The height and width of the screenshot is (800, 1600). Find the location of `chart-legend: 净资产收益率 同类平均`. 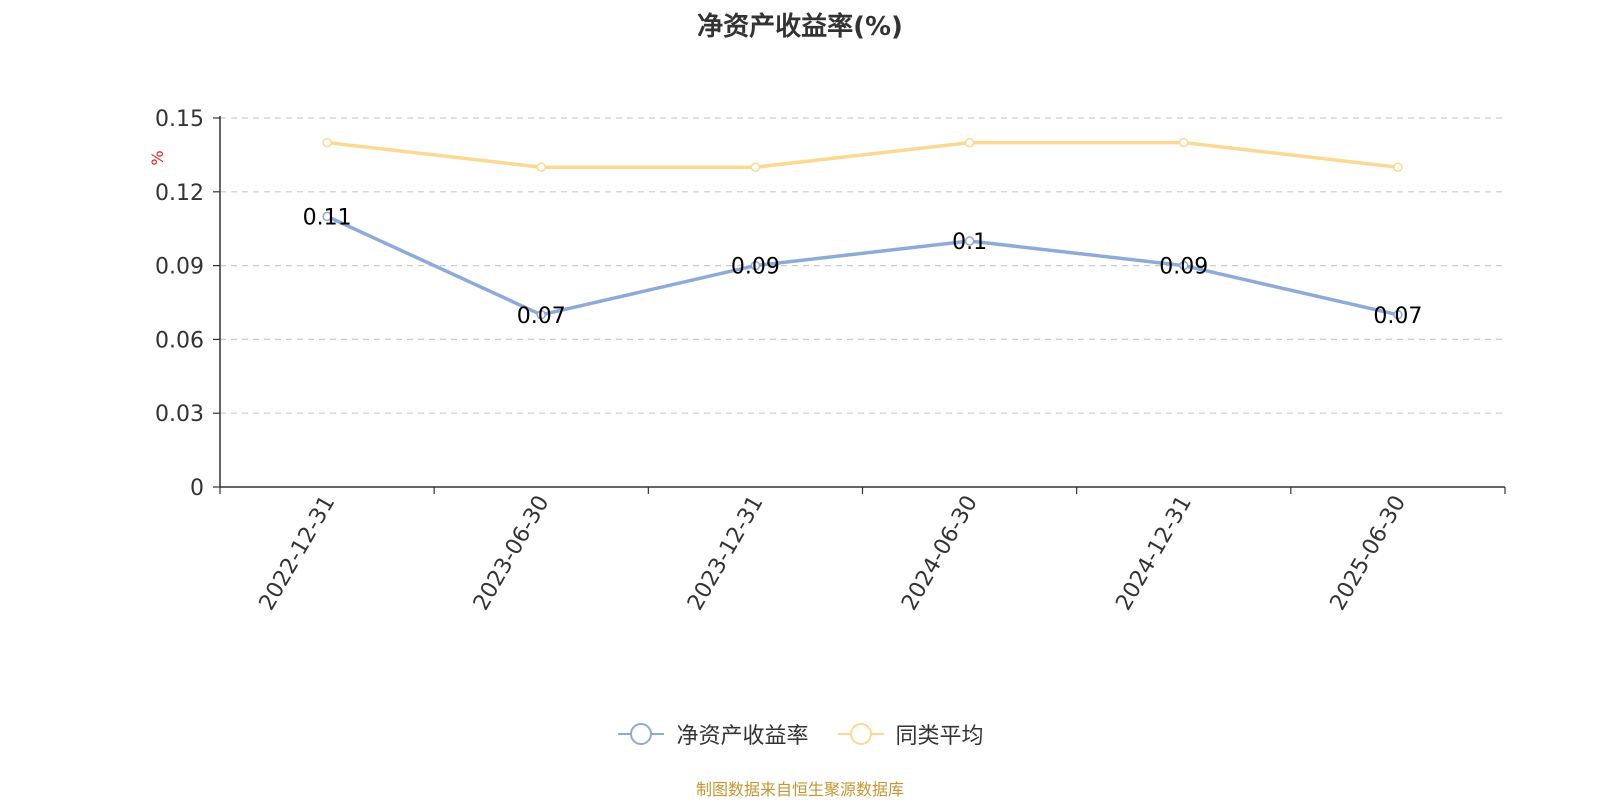

chart-legend: 净资产收益率 同类平均 is located at coordinates (800, 735).